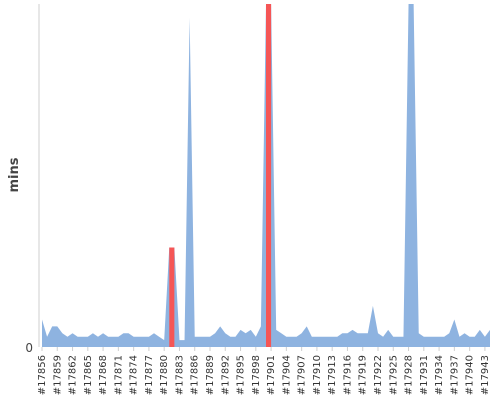  I want to click on x-axis-tick-label-8: #17880, so click(164, 375).